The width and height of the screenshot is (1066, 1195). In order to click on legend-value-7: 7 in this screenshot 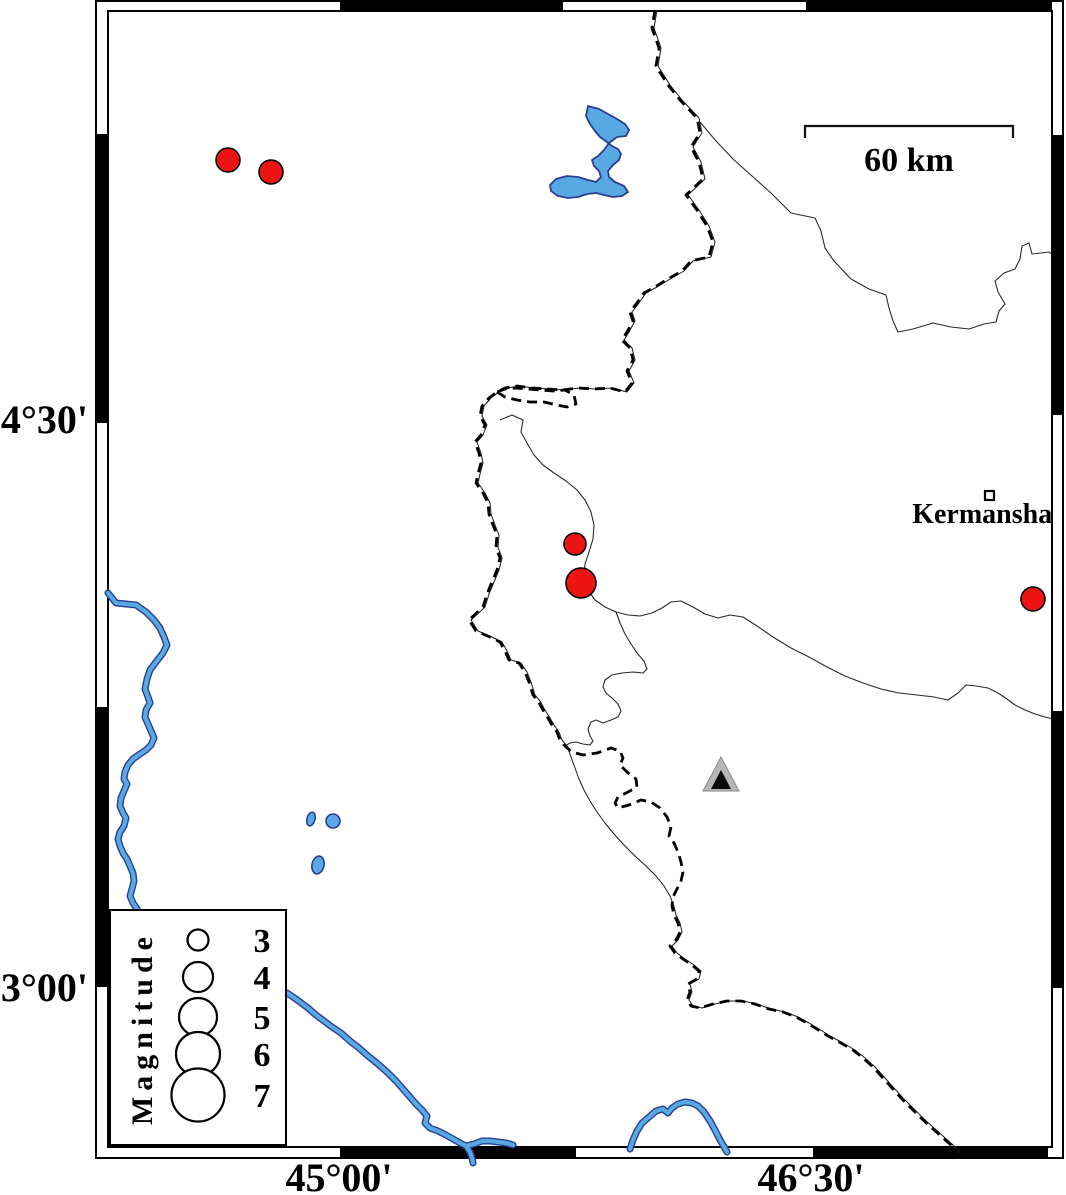, I will do `click(262, 1096)`.